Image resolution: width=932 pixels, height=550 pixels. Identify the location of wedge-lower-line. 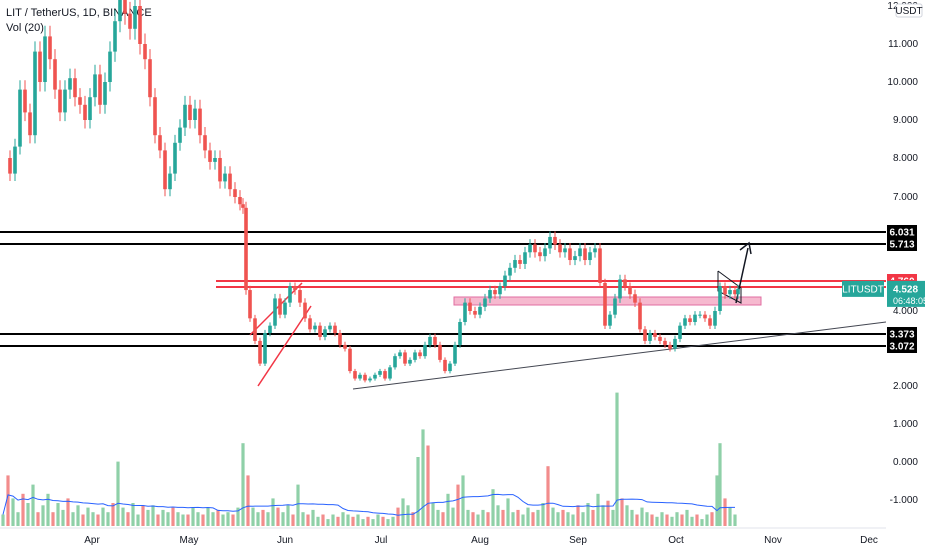
(284, 346).